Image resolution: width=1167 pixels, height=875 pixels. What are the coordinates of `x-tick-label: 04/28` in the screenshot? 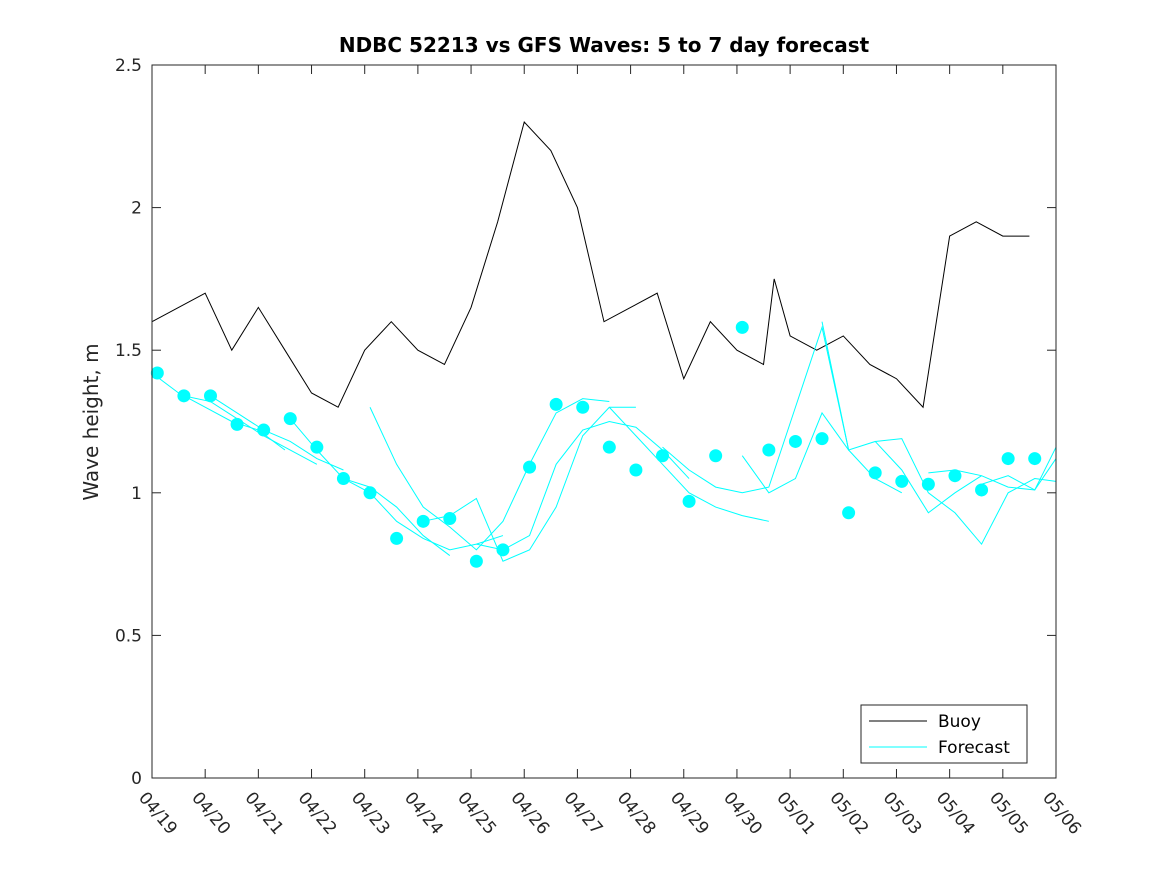 It's located at (636, 813).